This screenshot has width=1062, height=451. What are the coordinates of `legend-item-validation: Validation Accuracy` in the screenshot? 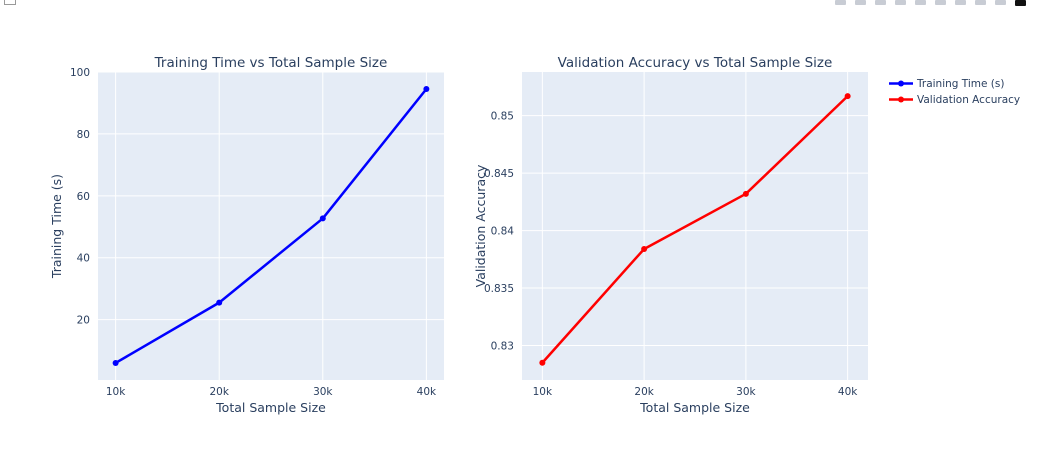 It's located at (954, 100).